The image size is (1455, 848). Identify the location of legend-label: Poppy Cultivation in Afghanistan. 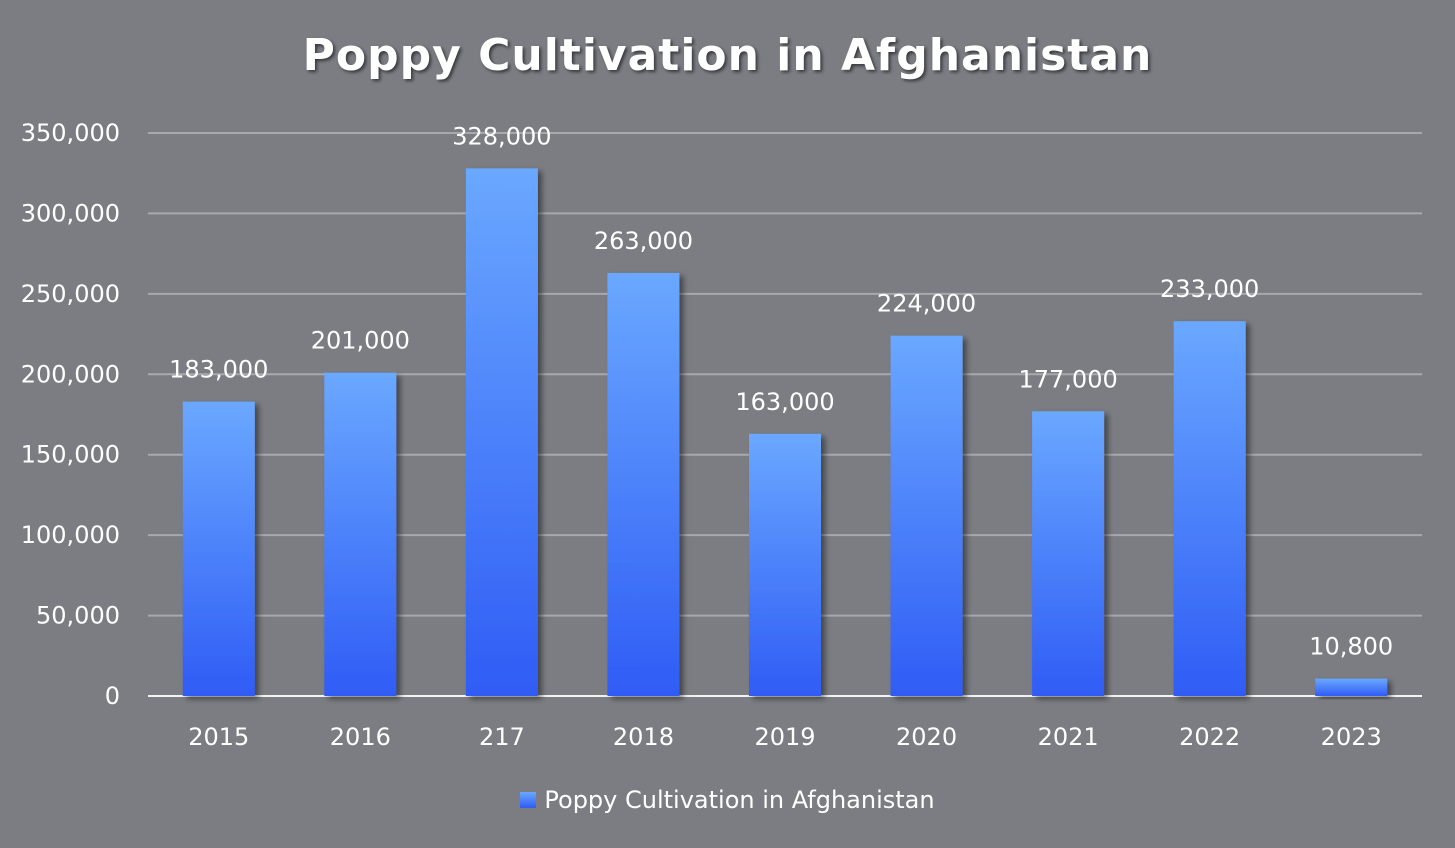
(739, 800).